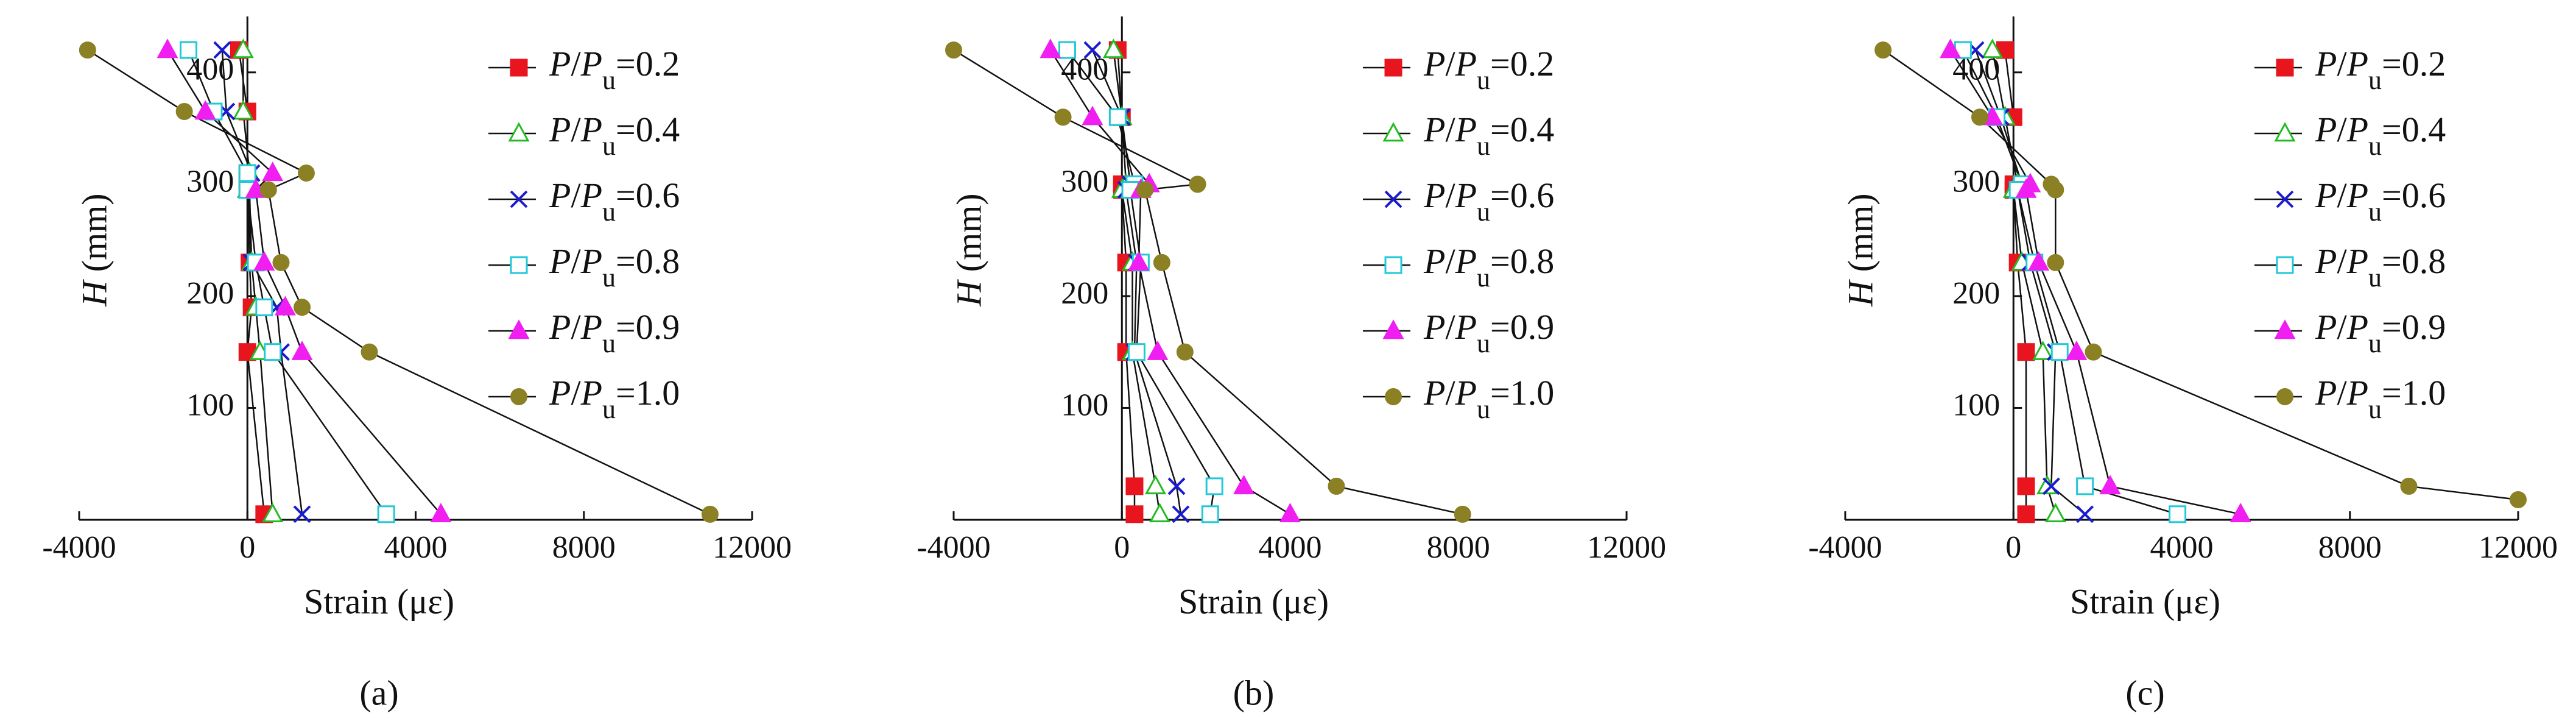  I want to click on panel-label: (b), so click(1254, 693).